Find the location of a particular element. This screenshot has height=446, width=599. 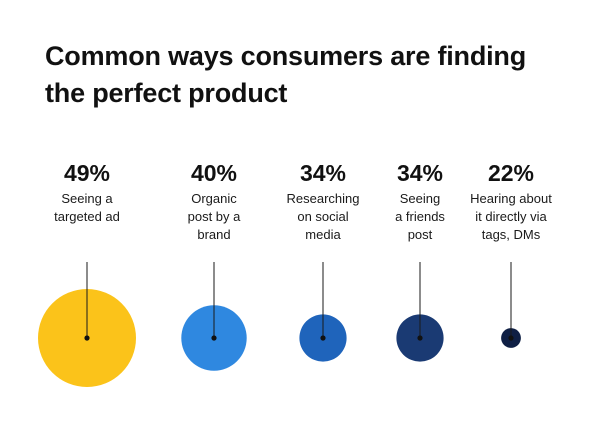

category-label-3-line-2: on social is located at coordinates (323, 216).